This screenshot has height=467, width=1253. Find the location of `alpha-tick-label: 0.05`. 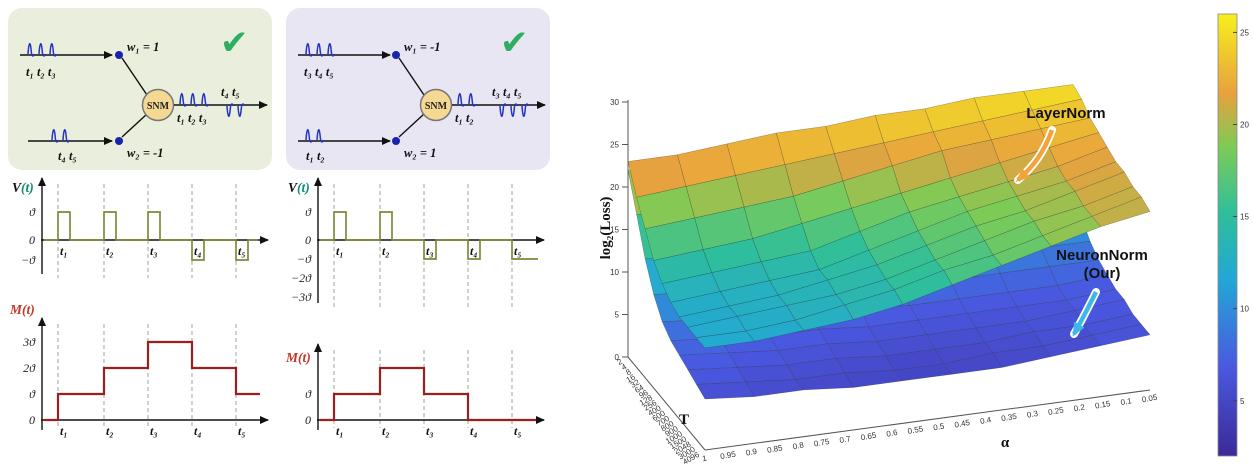

alpha-tick-label: 0.05 is located at coordinates (1149, 399).